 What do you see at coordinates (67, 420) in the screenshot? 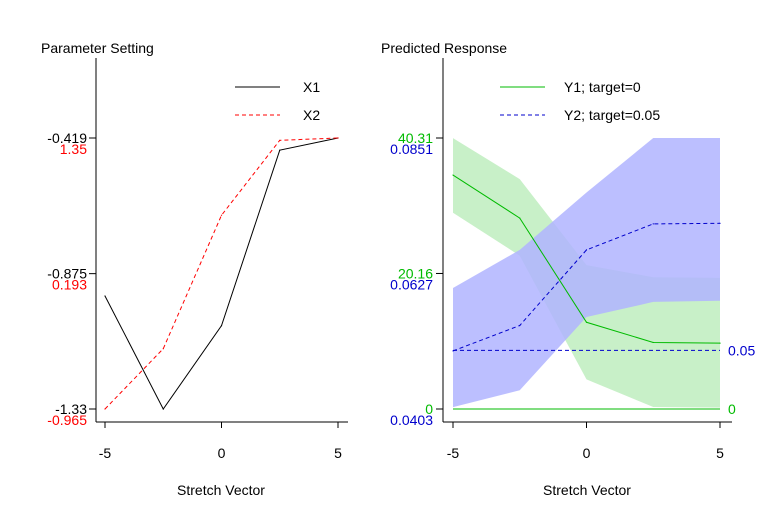
I see `left-y-tick-label-x2: -0.965` at bounding box center [67, 420].